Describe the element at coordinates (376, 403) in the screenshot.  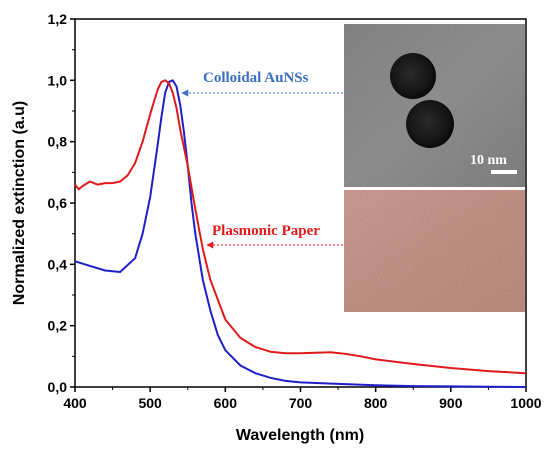
I see `x-tick-label: 800` at that location.